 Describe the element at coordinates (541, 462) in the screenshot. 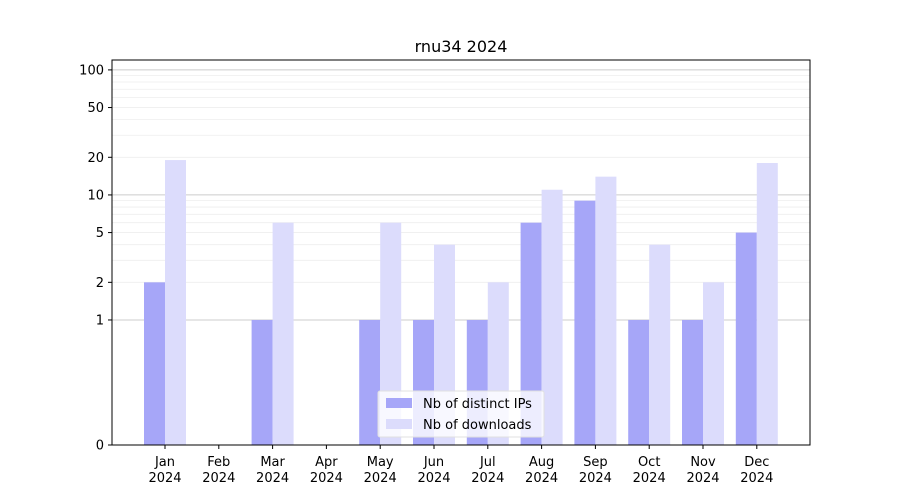

I see `x-tick-label-month: Aug` at that location.